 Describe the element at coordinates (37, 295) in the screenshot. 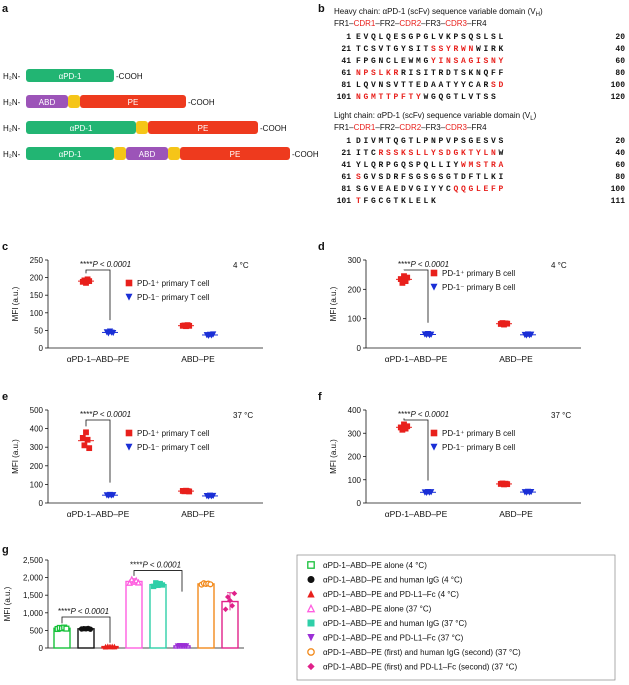

I see `y-tick-label: 150` at that location.